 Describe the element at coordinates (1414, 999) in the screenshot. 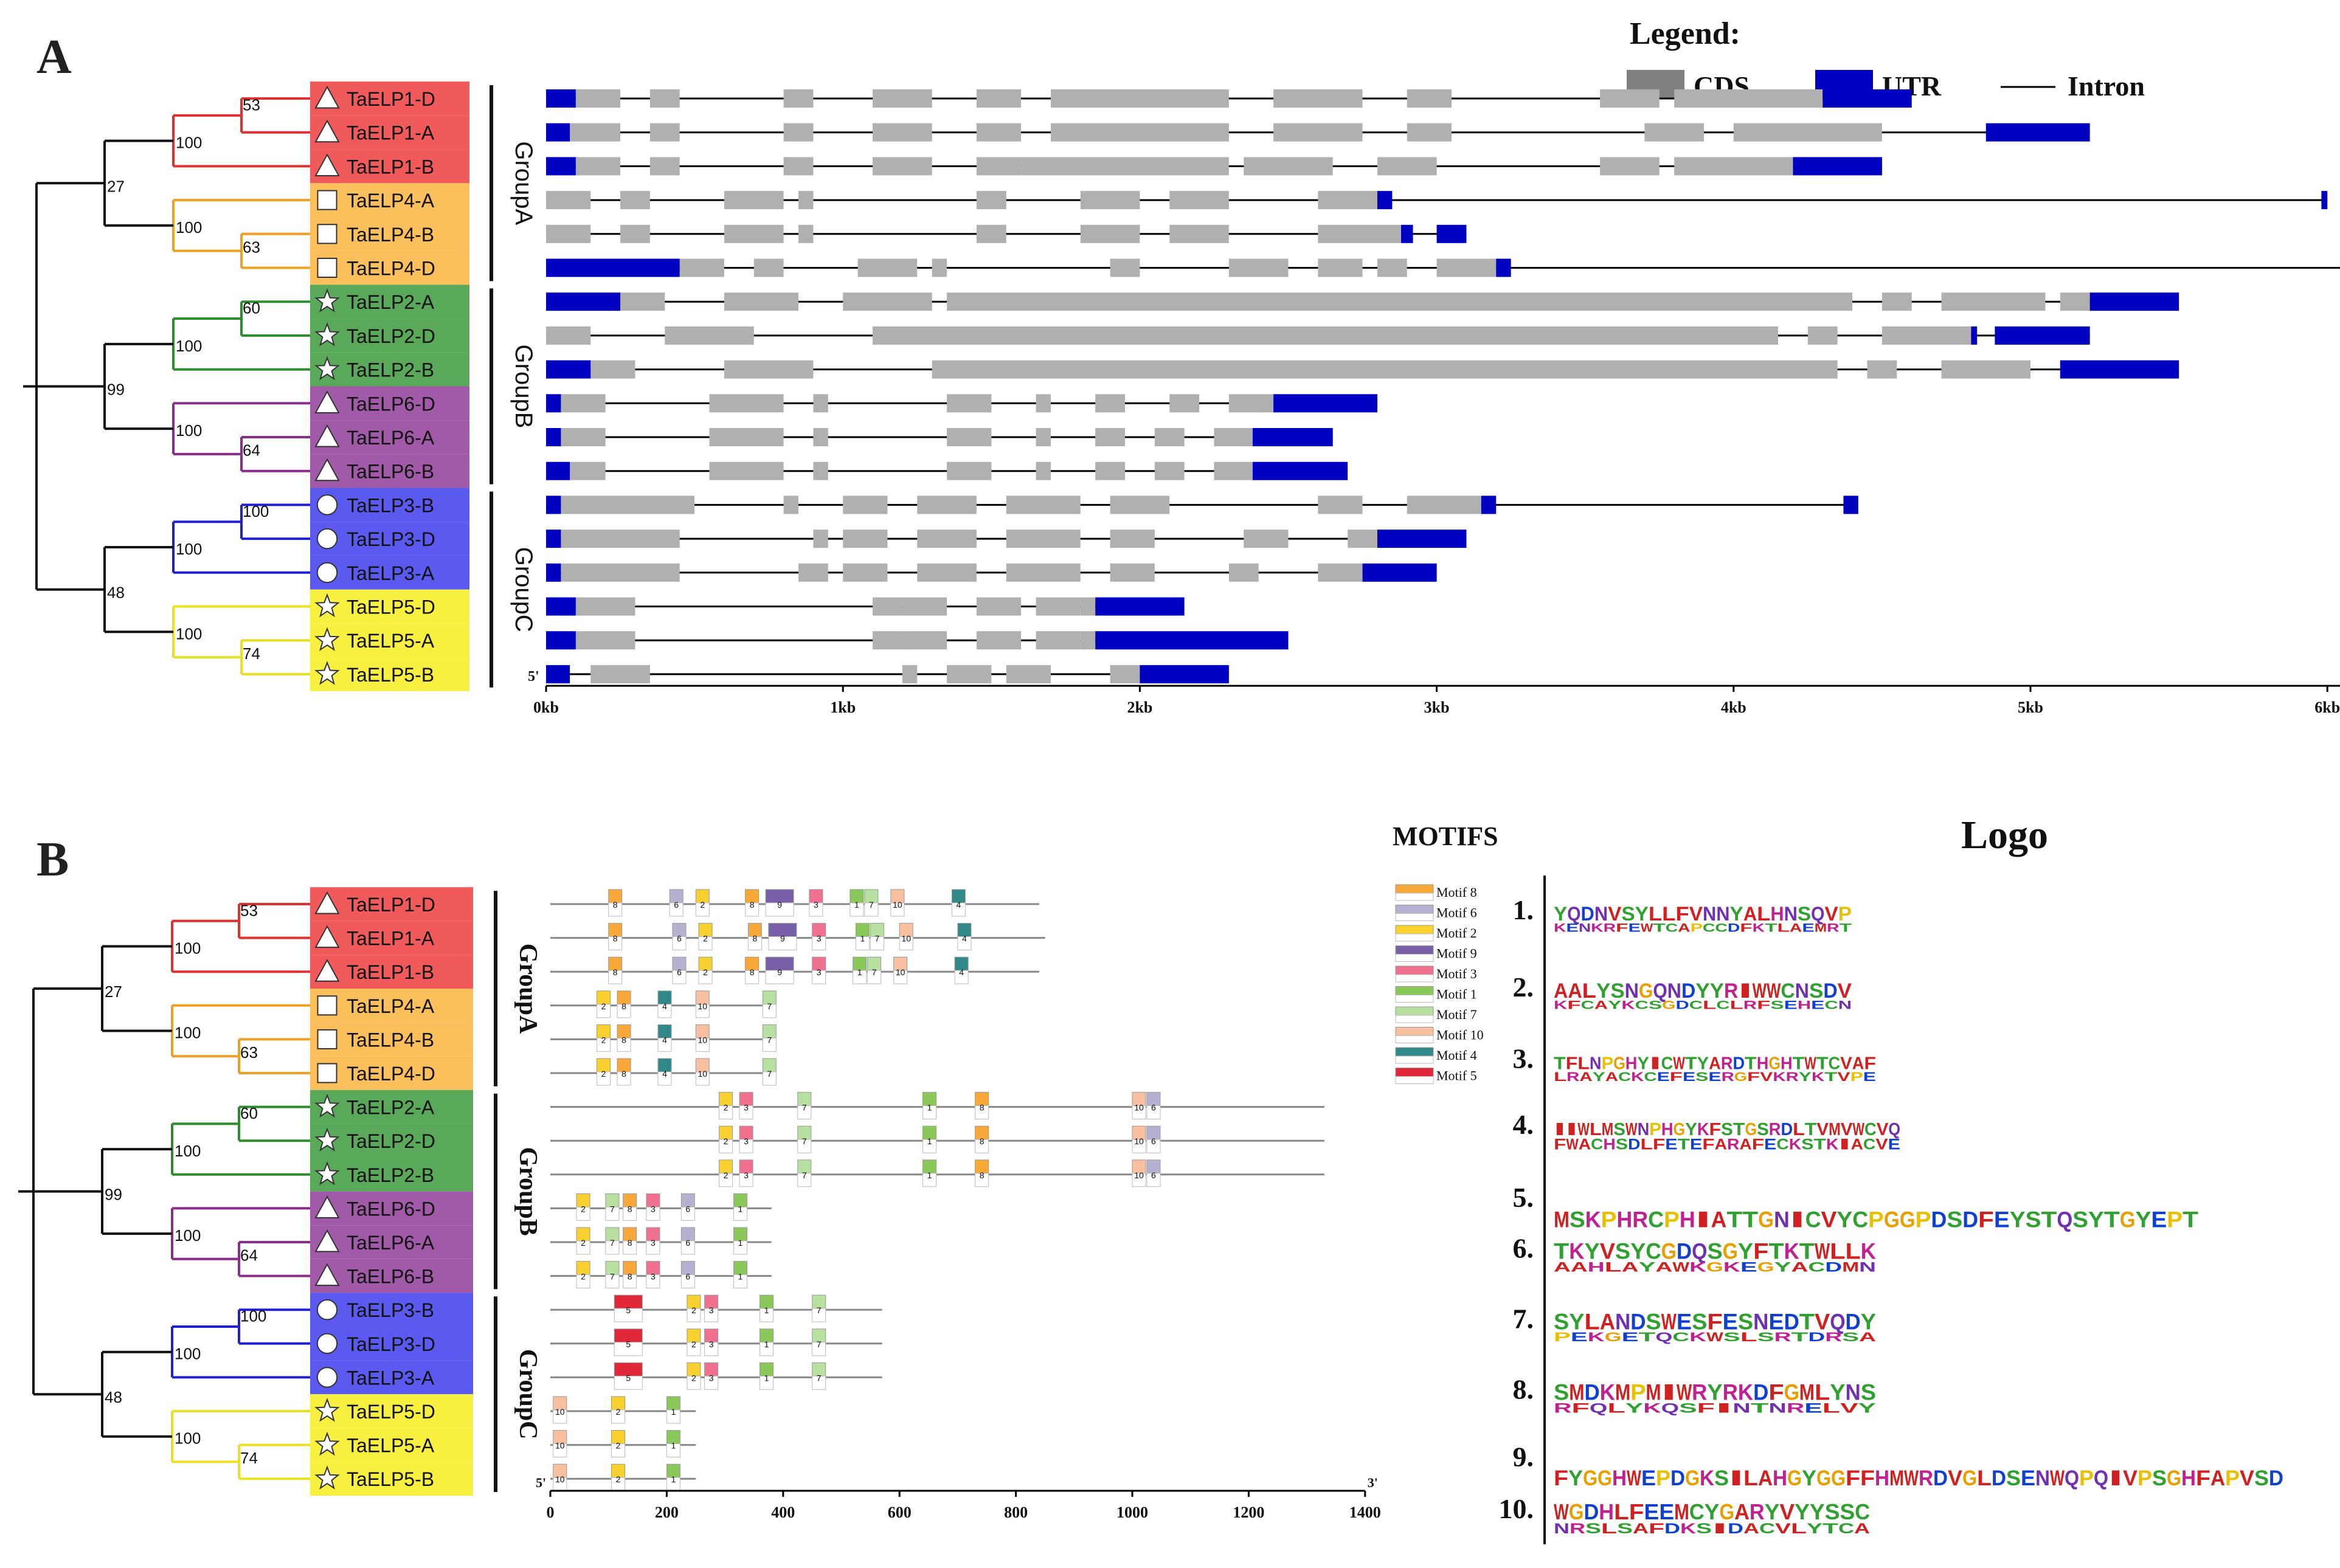

I see `motif-legend-swatch-lower` at that location.